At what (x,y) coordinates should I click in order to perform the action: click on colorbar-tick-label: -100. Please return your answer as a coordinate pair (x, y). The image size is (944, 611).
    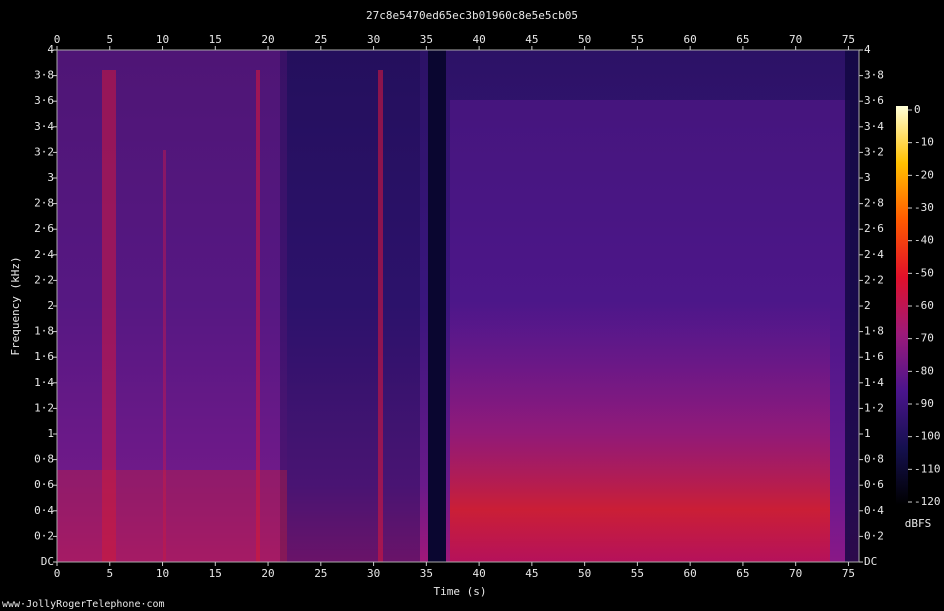
    Looking at the image, I should click on (927, 436).